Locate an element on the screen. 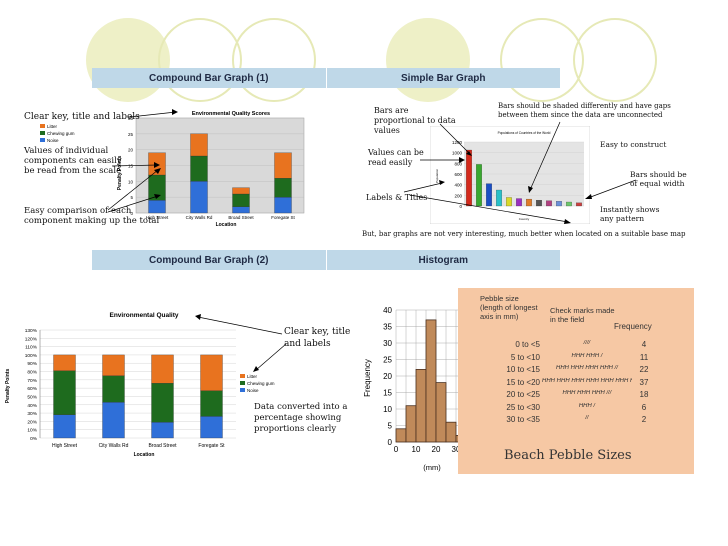 This screenshot has height=546, width=728. chart2-ytick: 100% is located at coordinates (31, 356).